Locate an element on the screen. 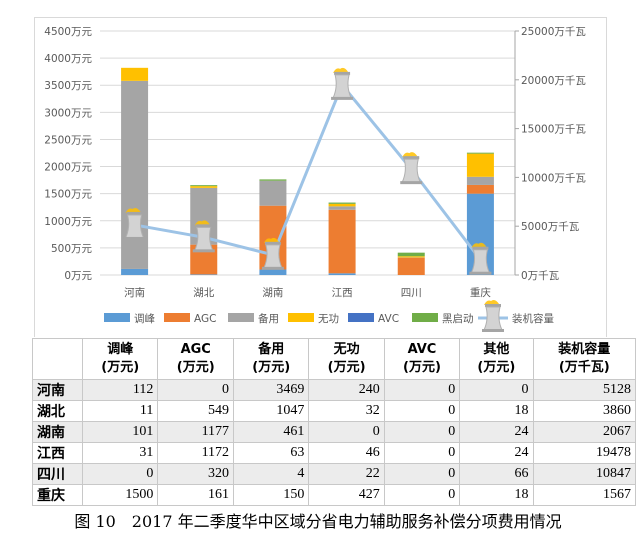  bar-备用-重庆 is located at coordinates (480, 180).